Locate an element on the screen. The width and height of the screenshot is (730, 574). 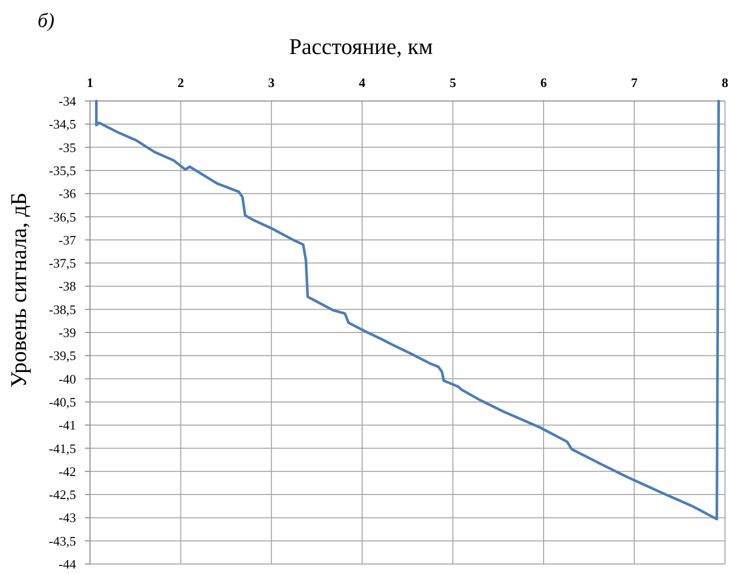
chart-title: б) is located at coordinates (46, 21).